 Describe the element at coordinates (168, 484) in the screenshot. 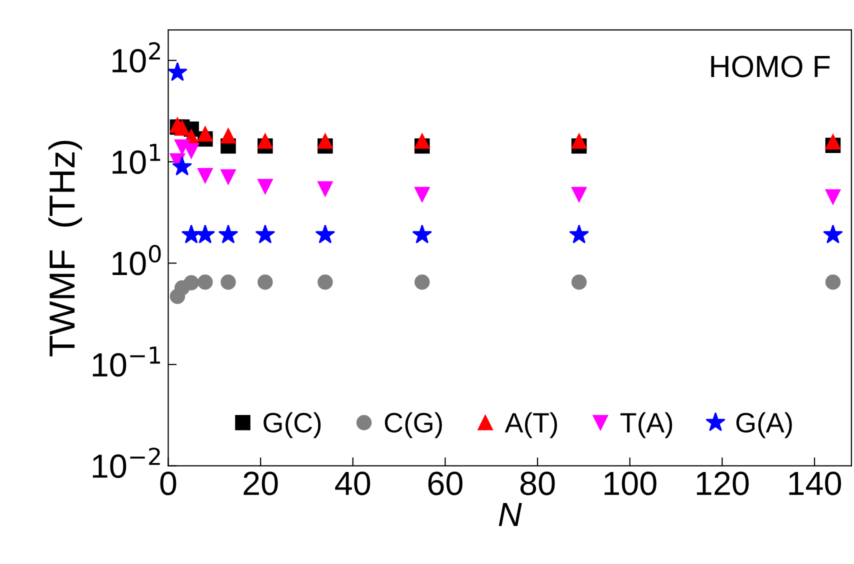

I see `x-tick-label: 0` at that location.